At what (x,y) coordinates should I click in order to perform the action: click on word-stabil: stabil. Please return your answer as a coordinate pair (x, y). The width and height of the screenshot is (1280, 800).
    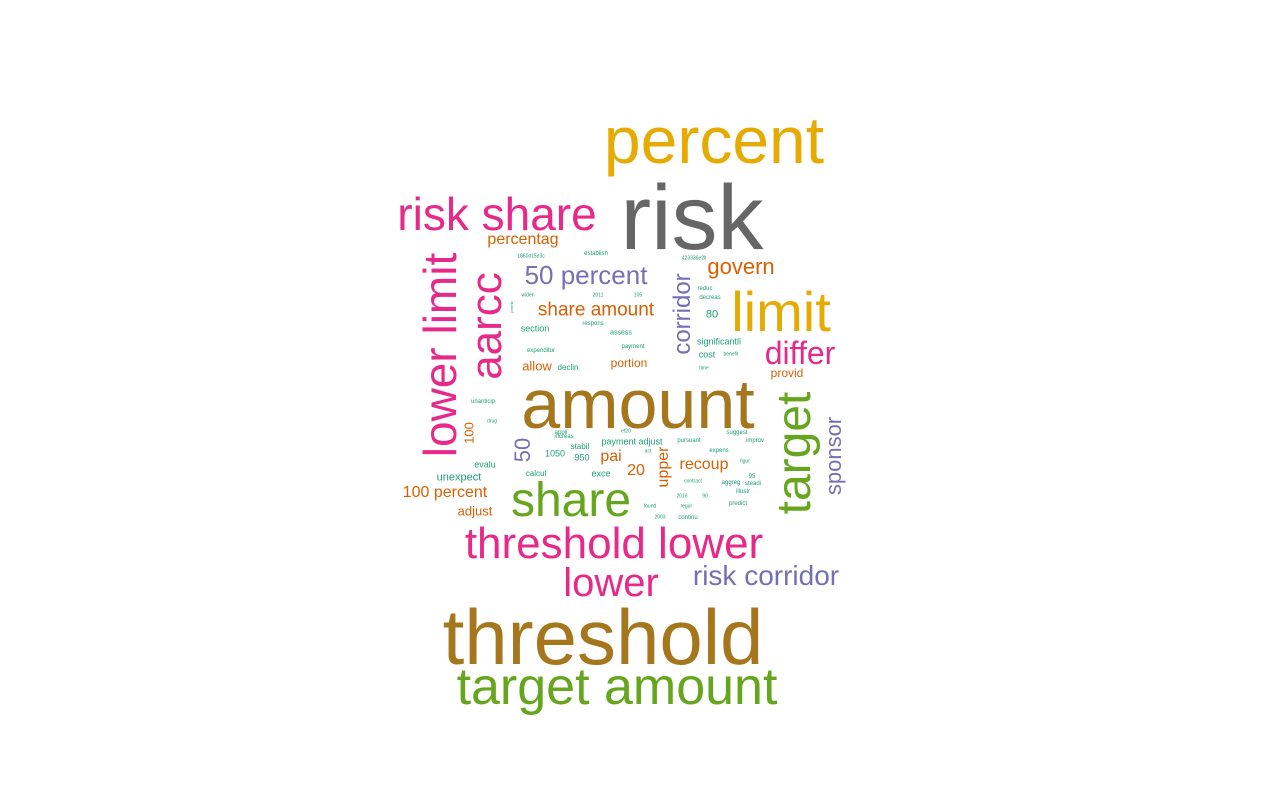
    Looking at the image, I should click on (580, 446).